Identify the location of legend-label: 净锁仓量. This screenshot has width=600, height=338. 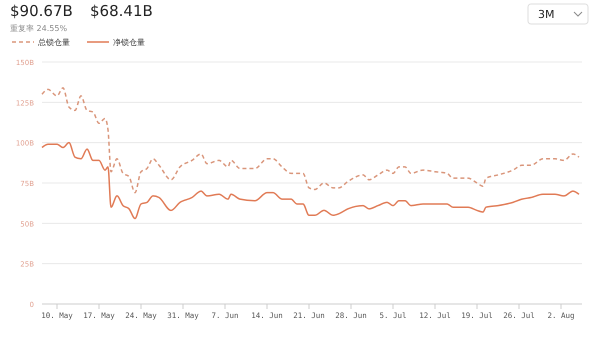
(129, 42).